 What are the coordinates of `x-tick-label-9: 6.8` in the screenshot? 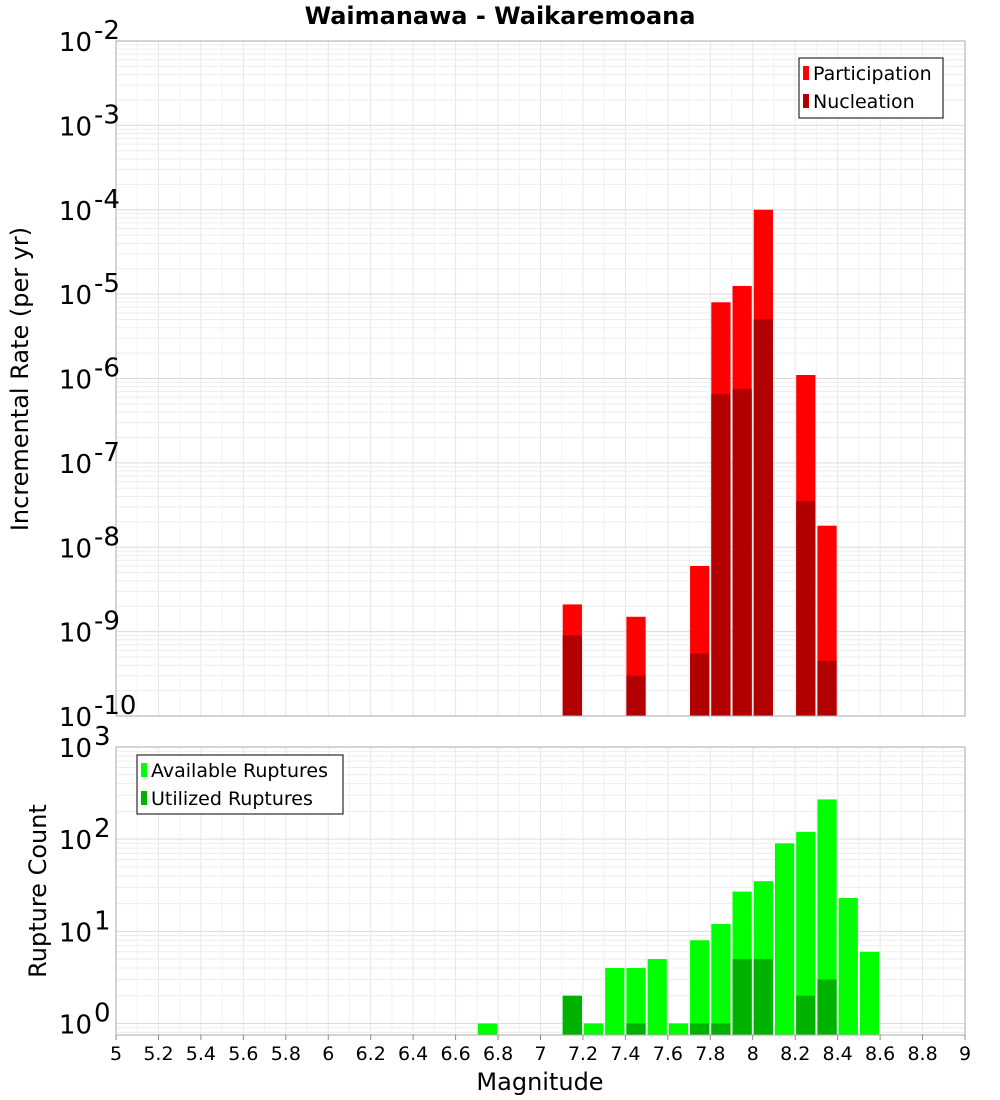 It's located at (498, 1054).